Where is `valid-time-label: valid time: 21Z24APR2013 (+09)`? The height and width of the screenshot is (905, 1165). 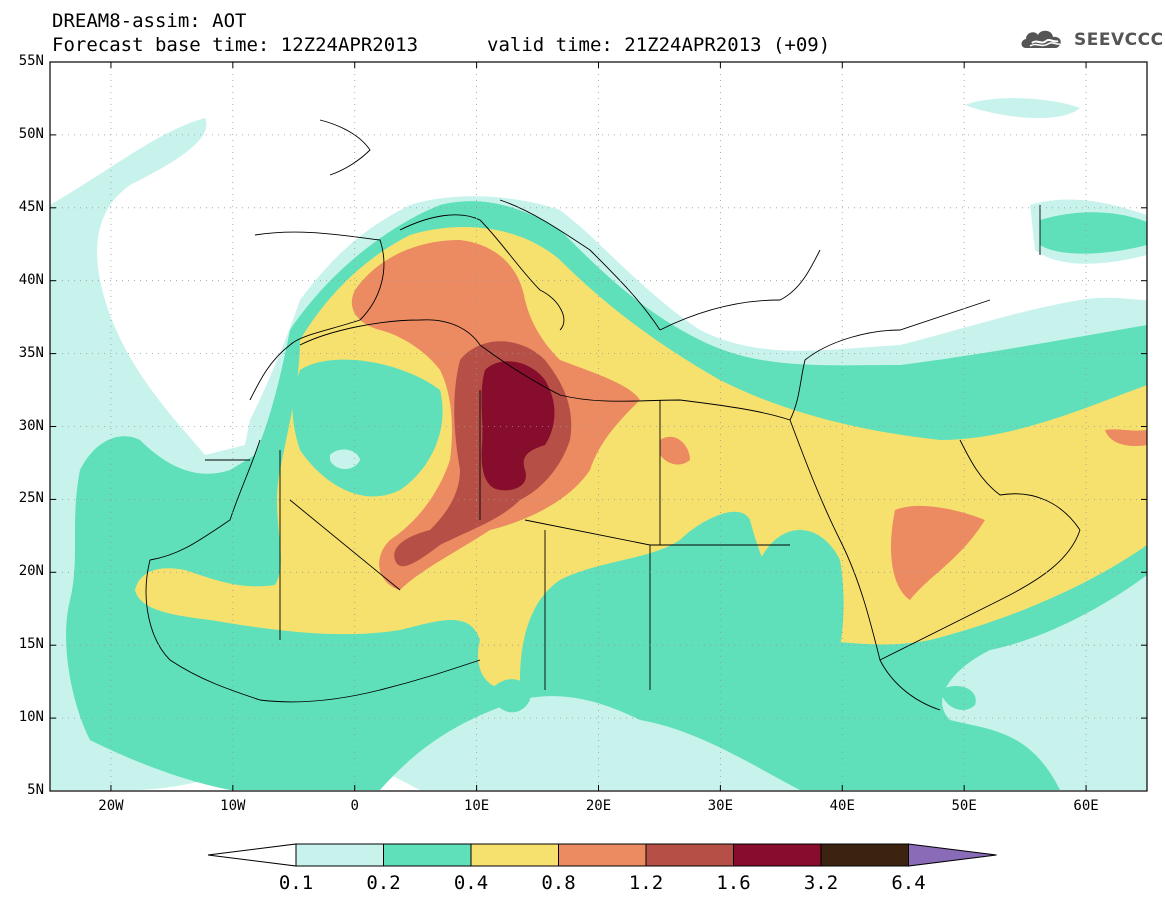 valid-time-label: valid time: 21Z24APR2013 (+09) is located at coordinates (659, 45).